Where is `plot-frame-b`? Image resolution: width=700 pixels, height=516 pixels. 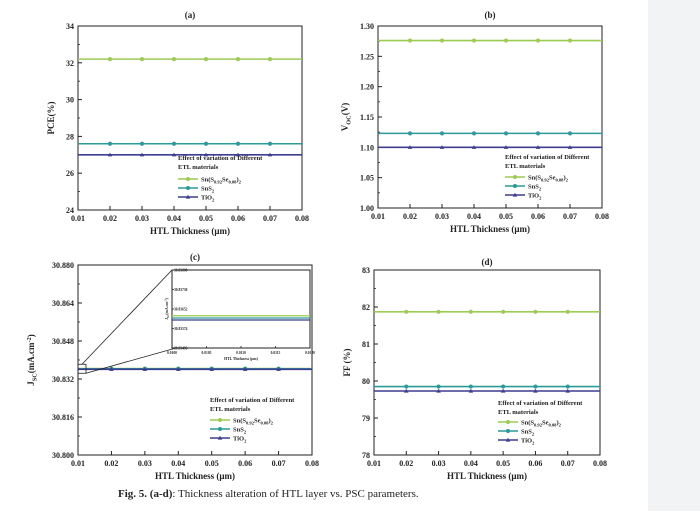
plot-frame-b is located at coordinates (490, 117).